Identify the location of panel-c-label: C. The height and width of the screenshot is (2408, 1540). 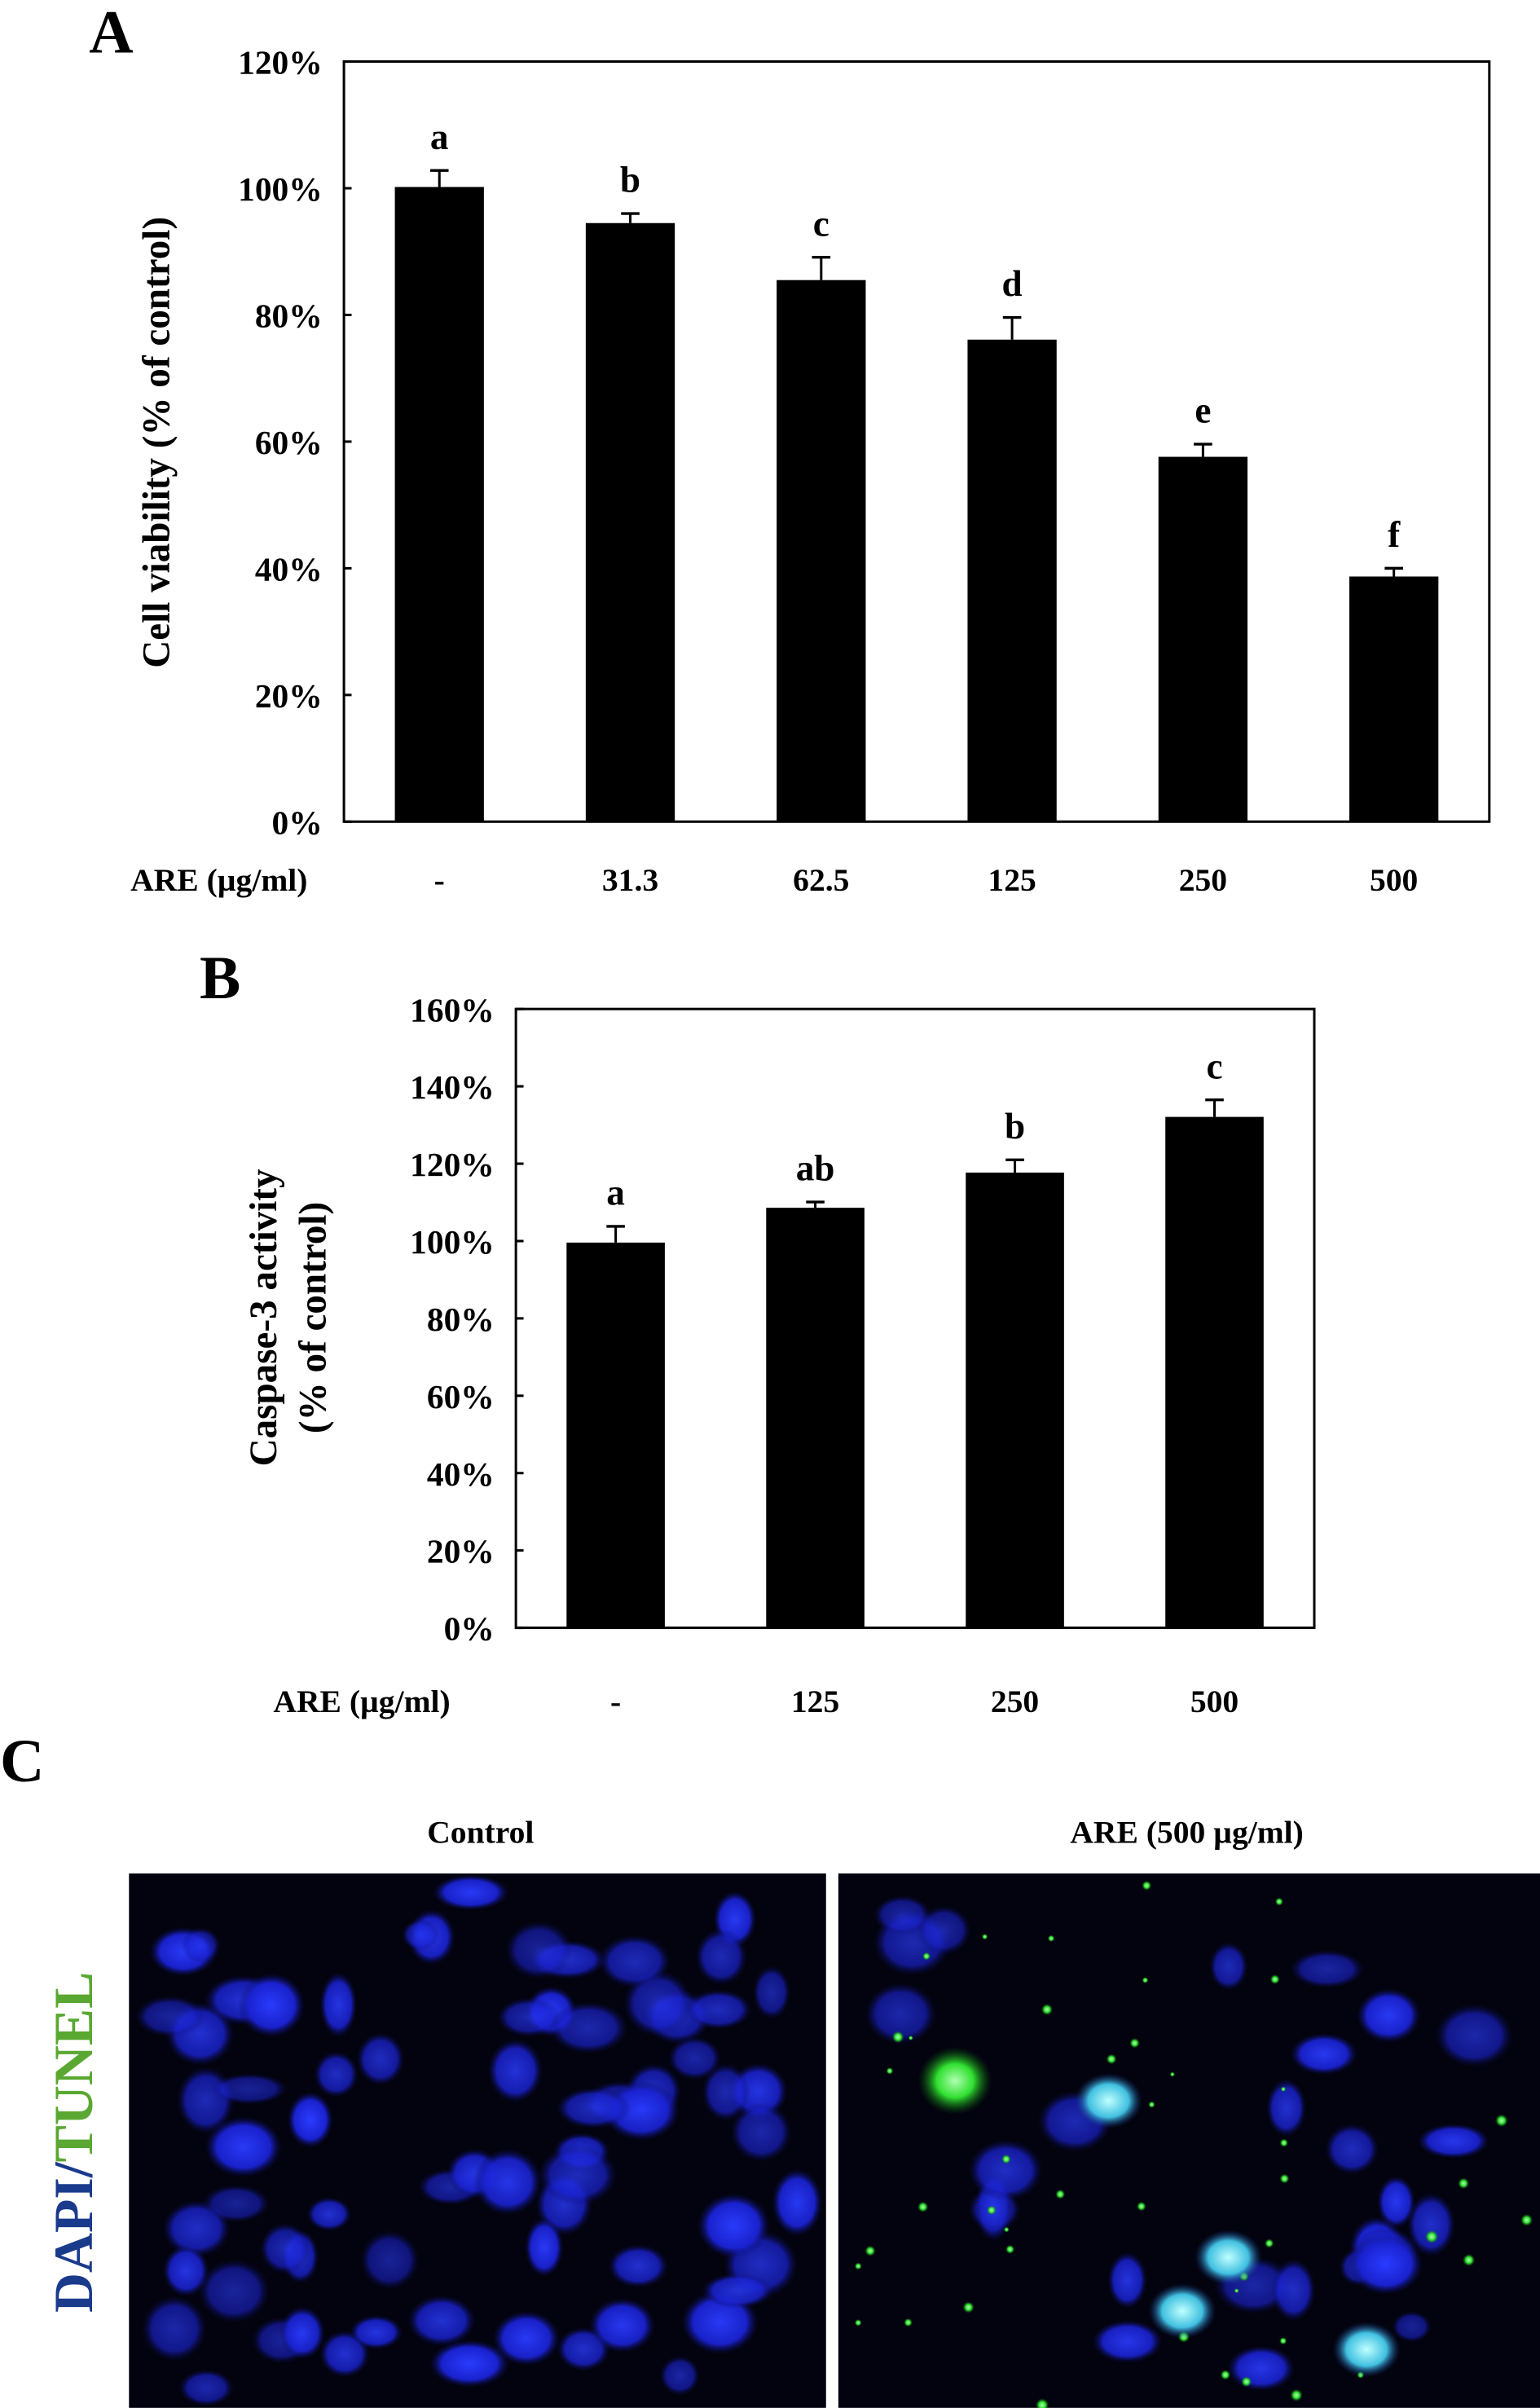
(22, 1762).